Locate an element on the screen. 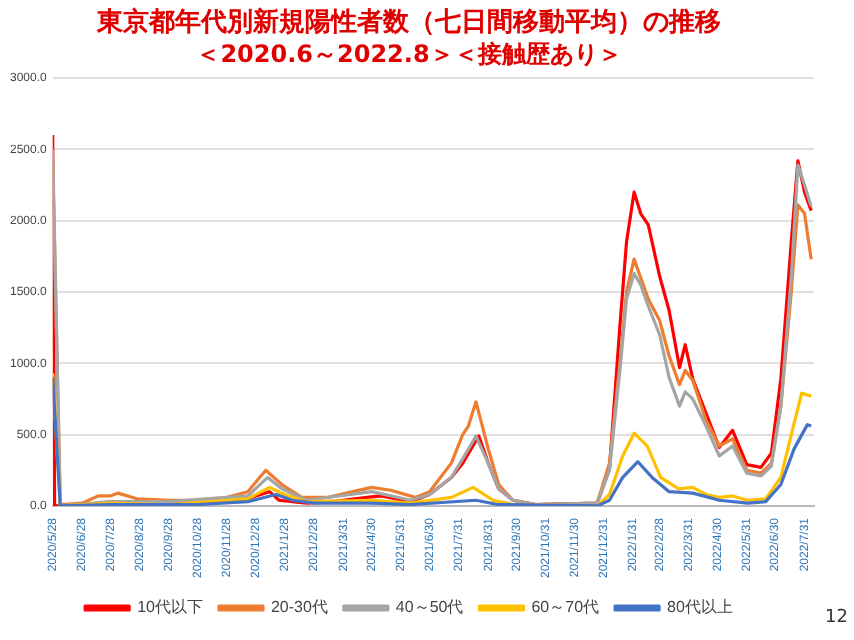 The width and height of the screenshot is (854, 640). legend-label: 80代以上 is located at coordinates (700, 607).